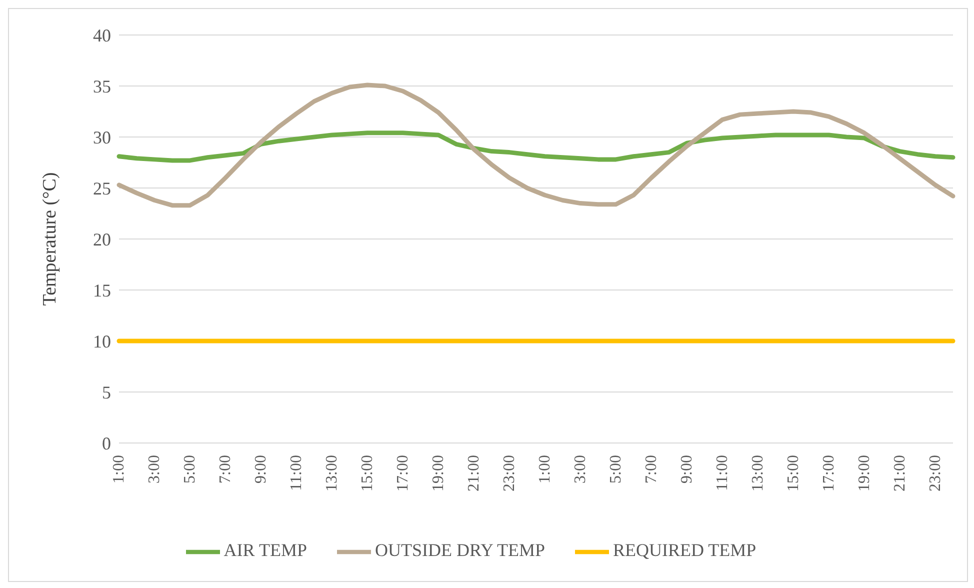  I want to click on y-tick-label: 15, so click(102, 290).